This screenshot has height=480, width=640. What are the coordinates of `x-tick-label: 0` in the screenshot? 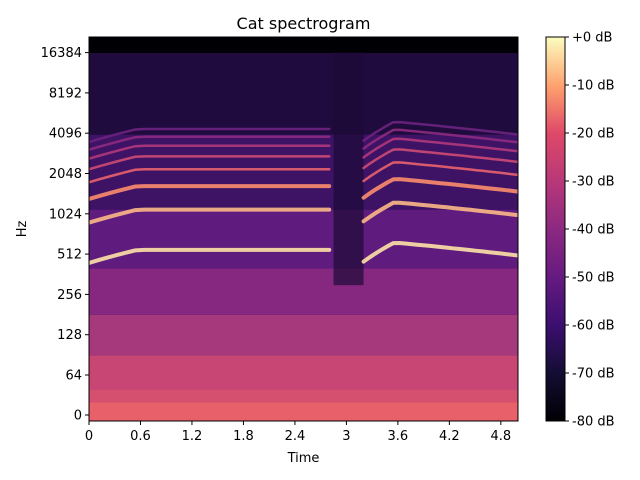 It's located at (89, 436).